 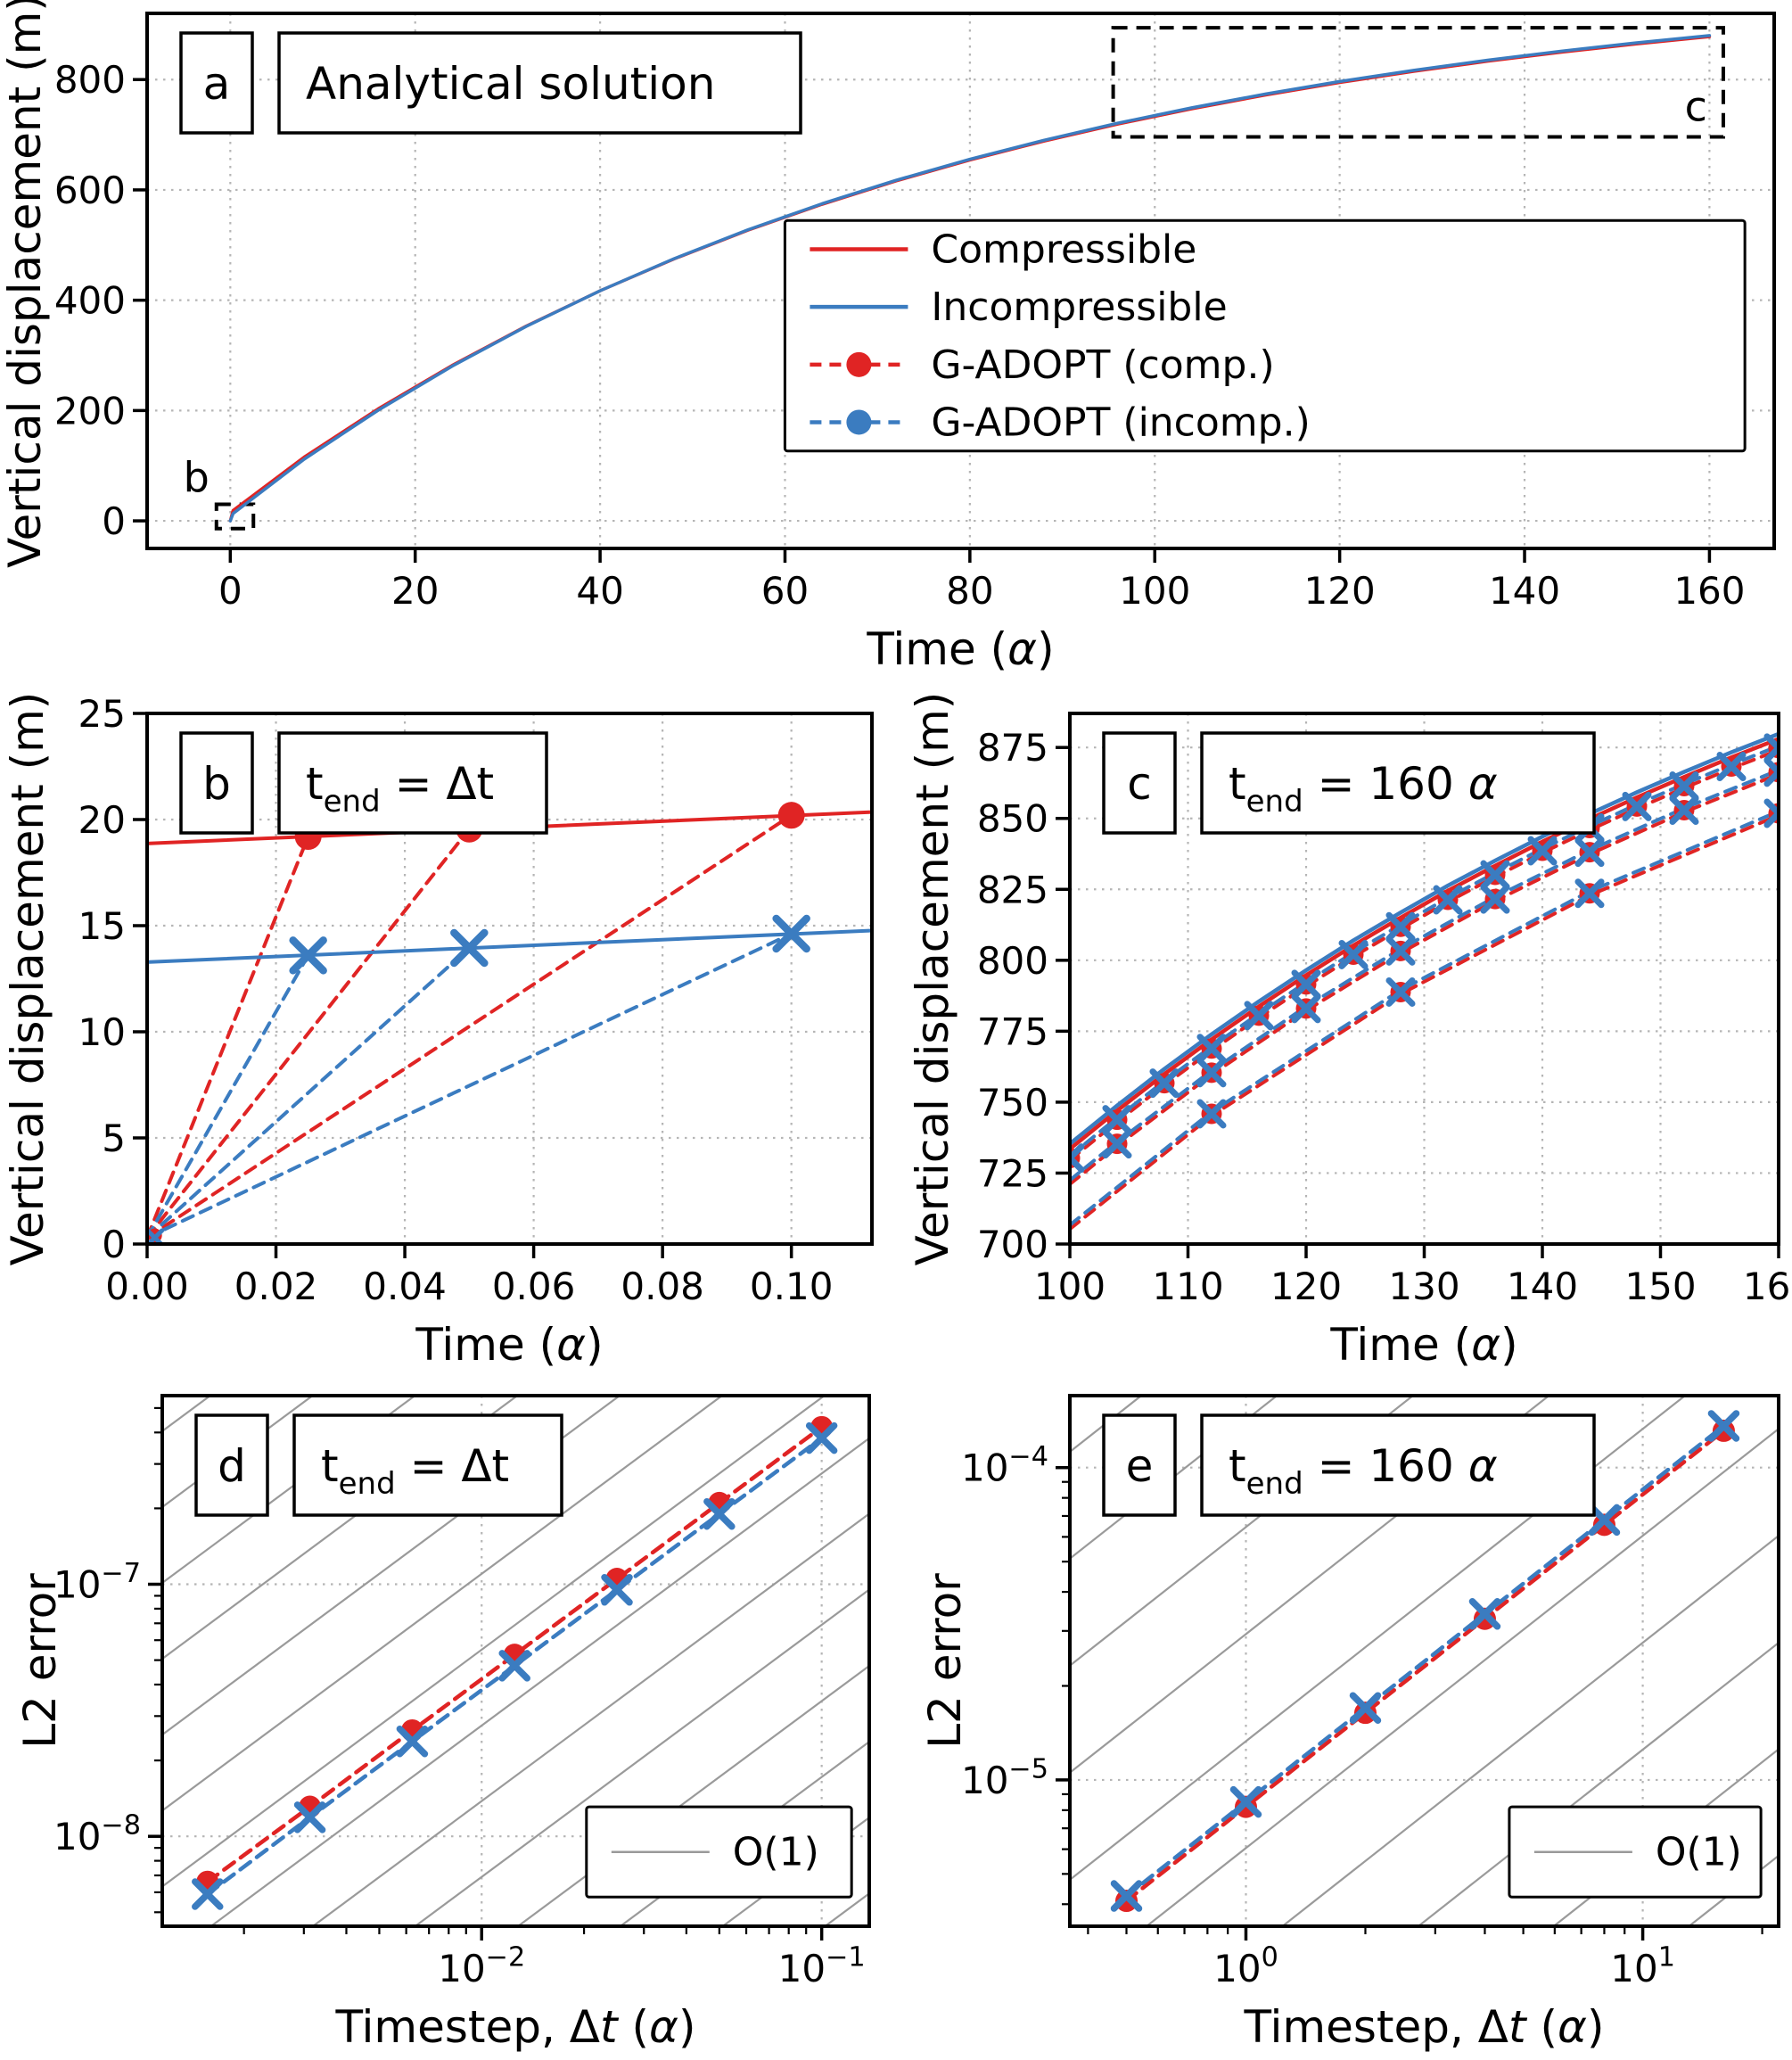 I want to click on svg-text: 10−2, so click(x=482, y=1965).